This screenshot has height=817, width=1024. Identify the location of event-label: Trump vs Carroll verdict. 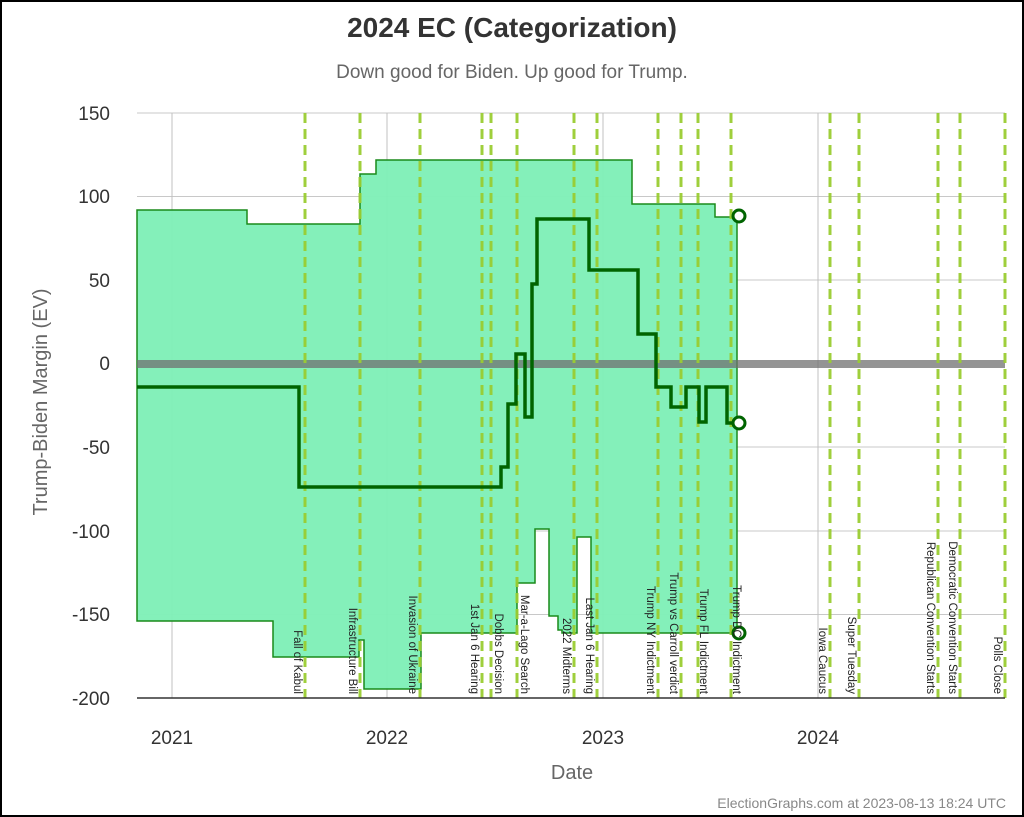
(673, 633).